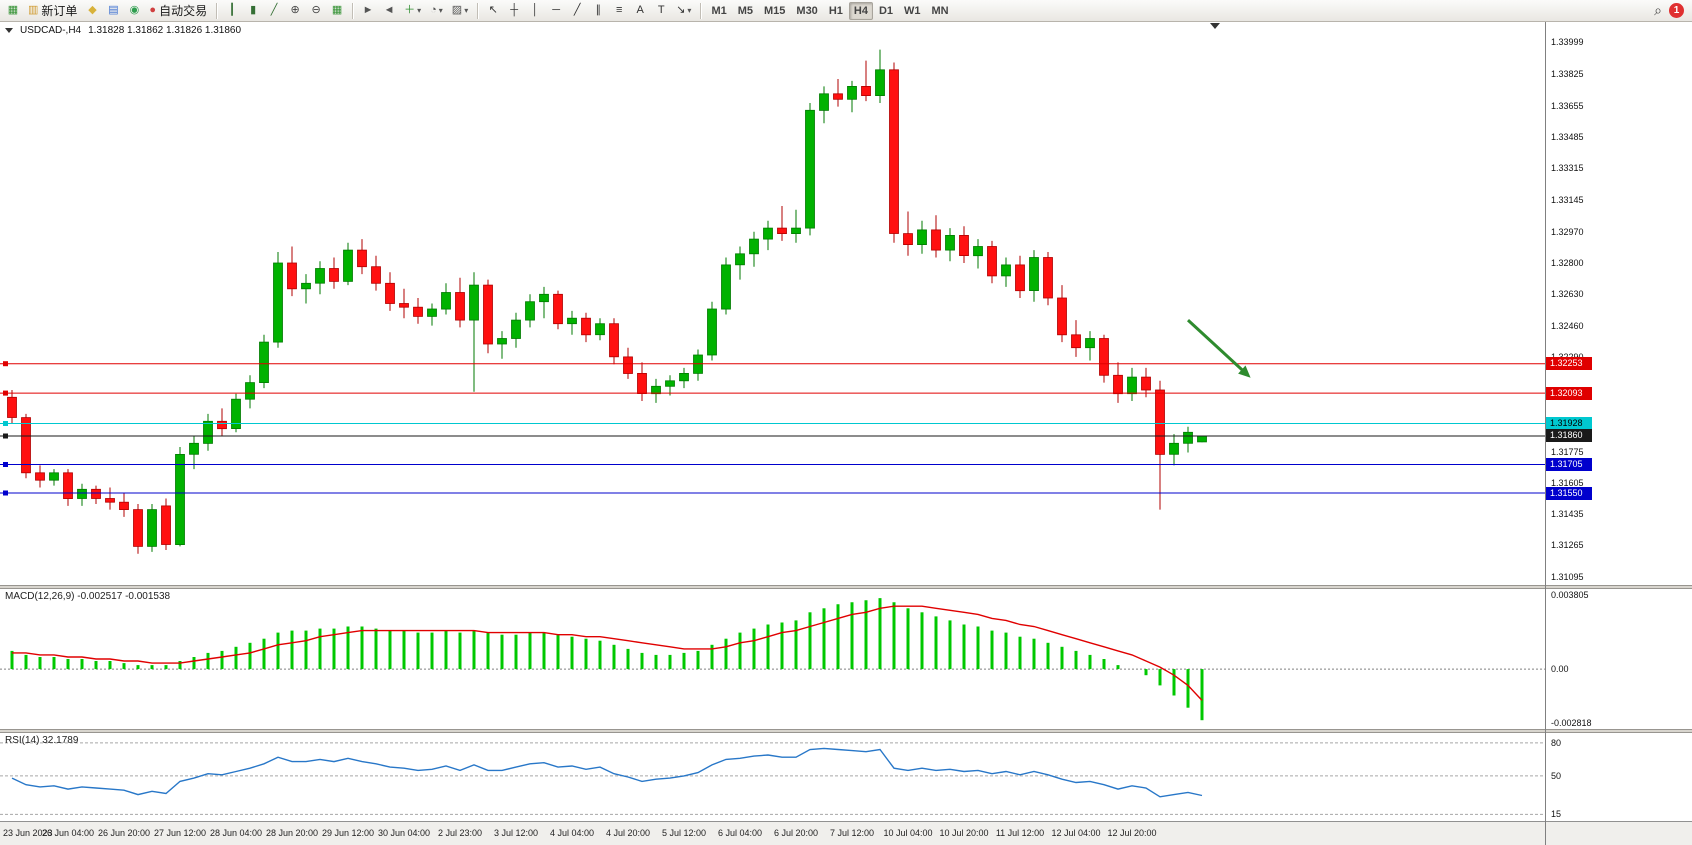 This screenshot has height=845, width=1692. I want to click on channel-button: ∥, so click(598, 11).